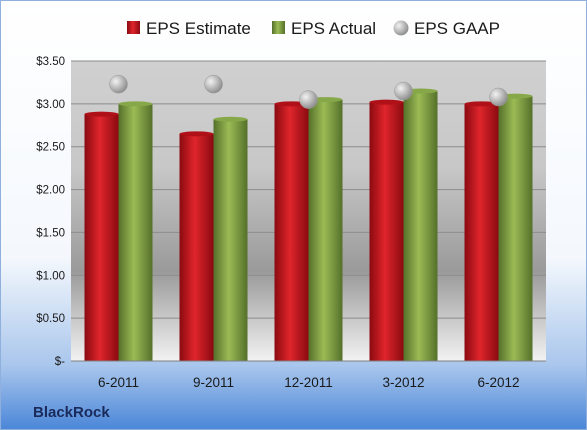 The width and height of the screenshot is (587, 430). I want to click on x-tick-label: 9-2011, so click(213, 382).